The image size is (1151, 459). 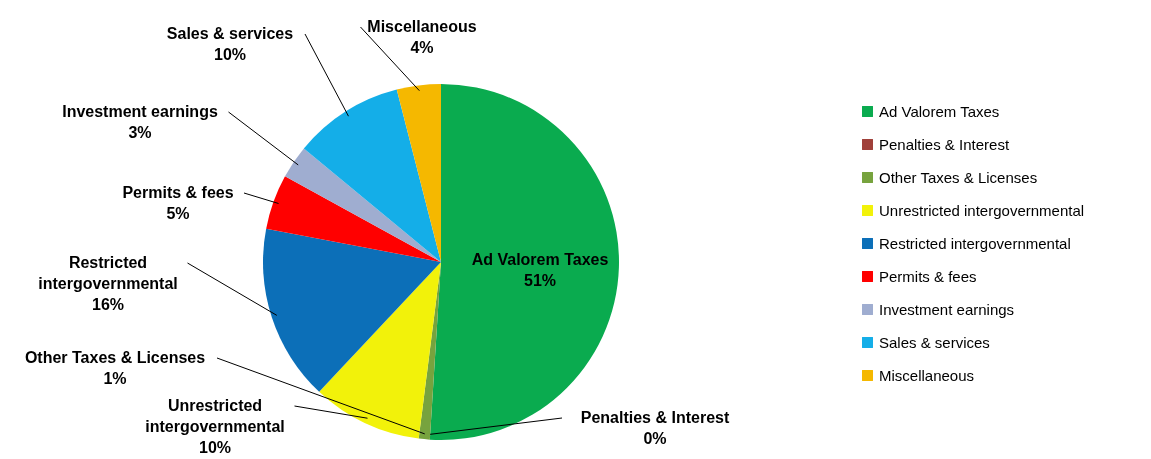 I want to click on legend-label: Investment earnings, so click(x=947, y=309).